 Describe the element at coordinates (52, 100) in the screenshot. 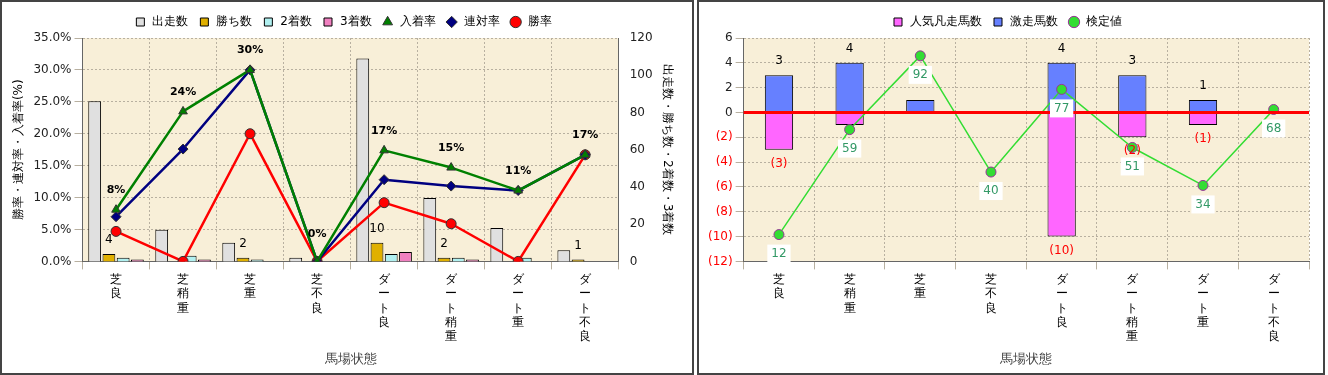

I see `y-tick-label: 25.0%` at that location.